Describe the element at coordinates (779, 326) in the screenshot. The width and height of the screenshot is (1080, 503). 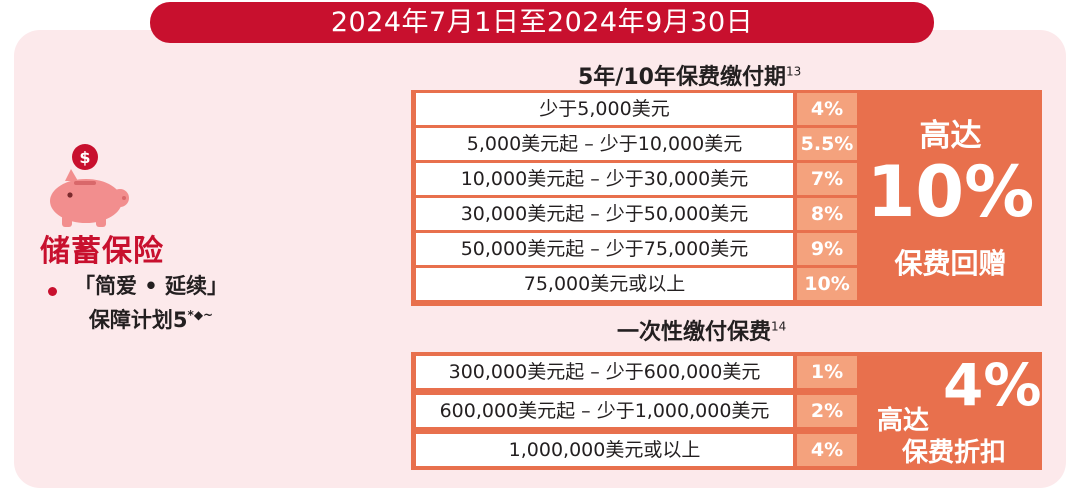
I see `single-premium-footnote: 14` at that location.